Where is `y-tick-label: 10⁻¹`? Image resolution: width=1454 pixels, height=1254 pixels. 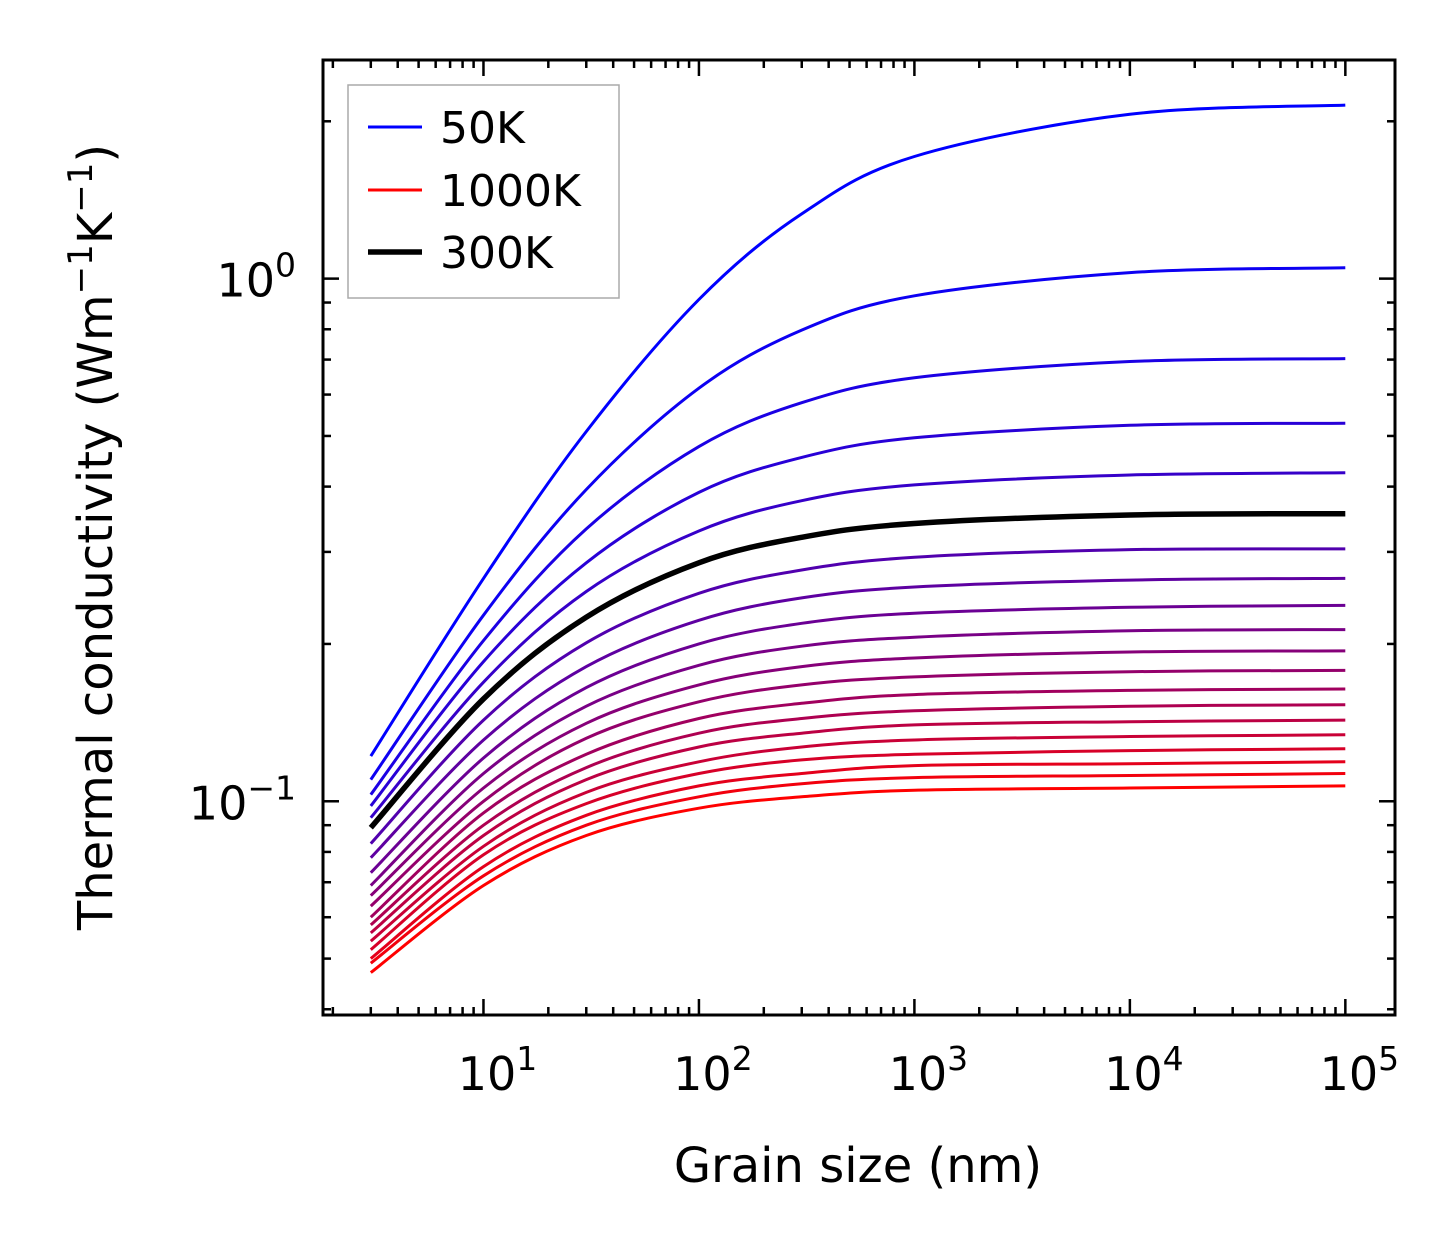 y-tick-label: 10⁻¹ is located at coordinates (242, 799).